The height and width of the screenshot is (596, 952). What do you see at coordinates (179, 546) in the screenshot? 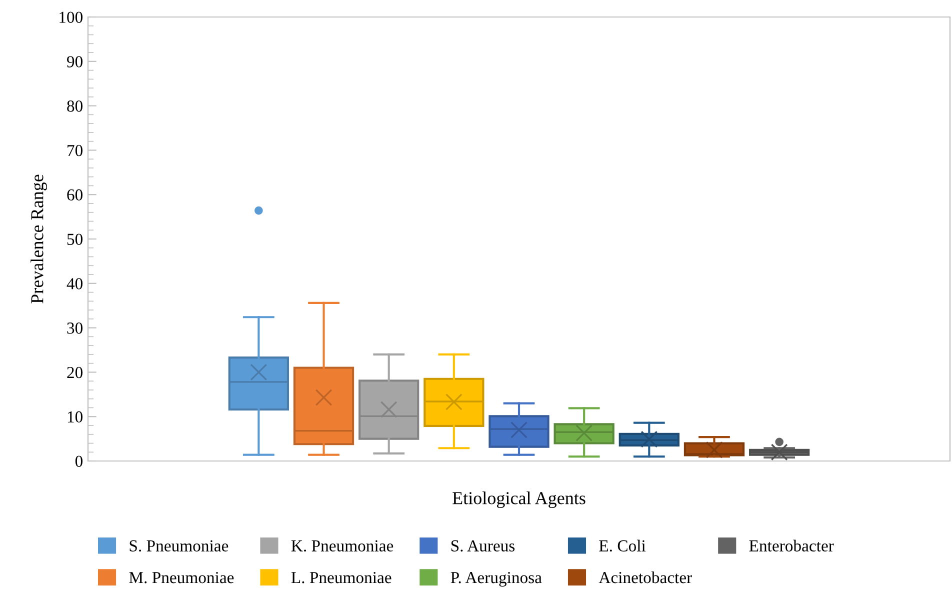
I see `legend-label: S. Pneumoniae` at bounding box center [179, 546].